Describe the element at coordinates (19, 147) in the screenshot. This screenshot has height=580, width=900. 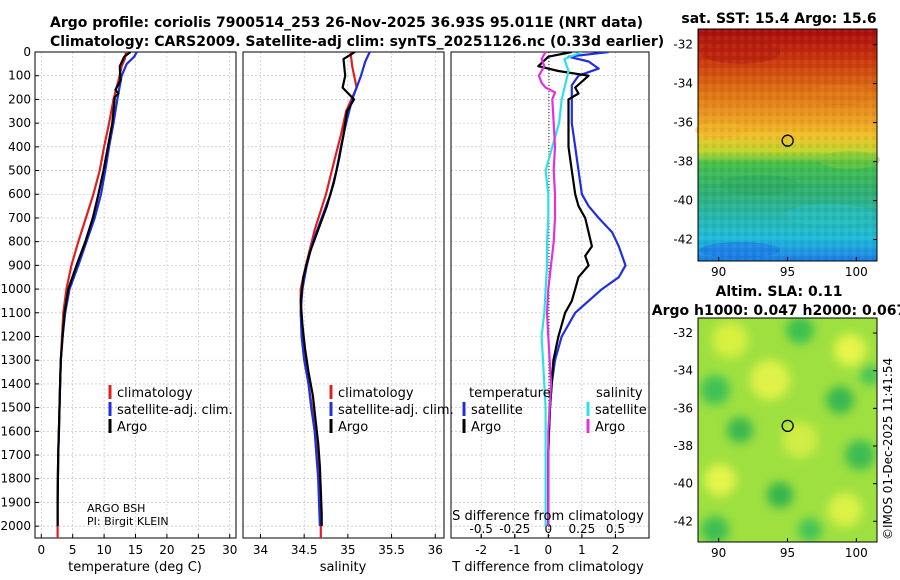
I see `y-tick-label: 400` at that location.